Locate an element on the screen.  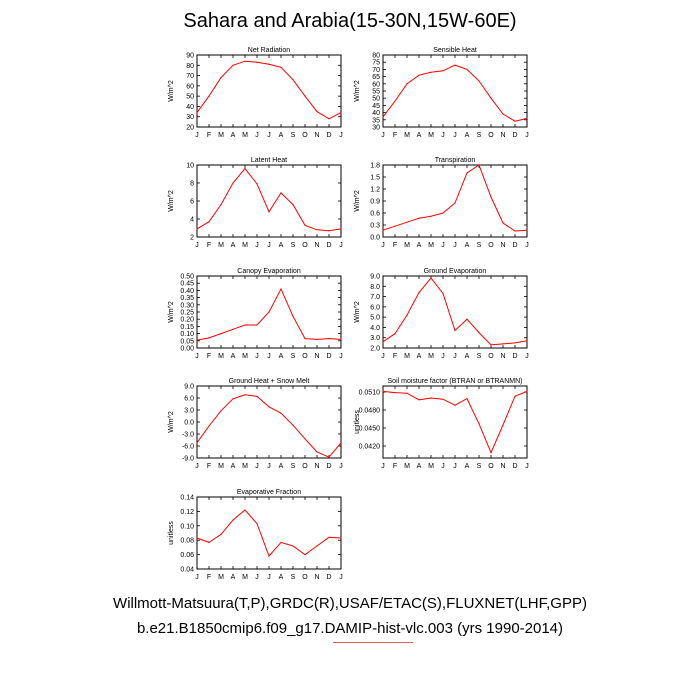
y-tick-label: 0.50 is located at coordinates (187, 277).